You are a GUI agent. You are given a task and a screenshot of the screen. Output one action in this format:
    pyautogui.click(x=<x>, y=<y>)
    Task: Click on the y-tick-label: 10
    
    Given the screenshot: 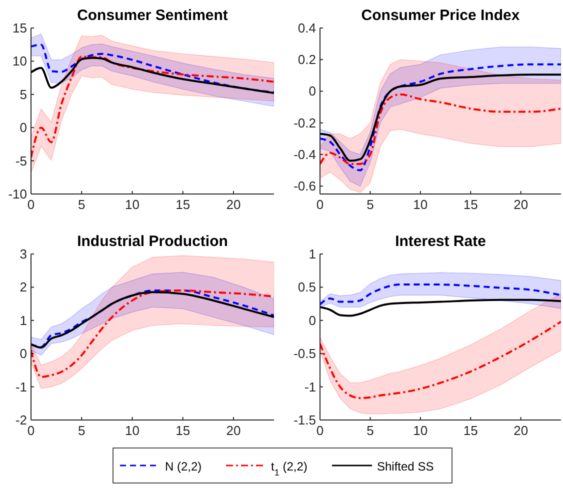 What is the action you would take?
    pyautogui.click(x=19, y=61)
    